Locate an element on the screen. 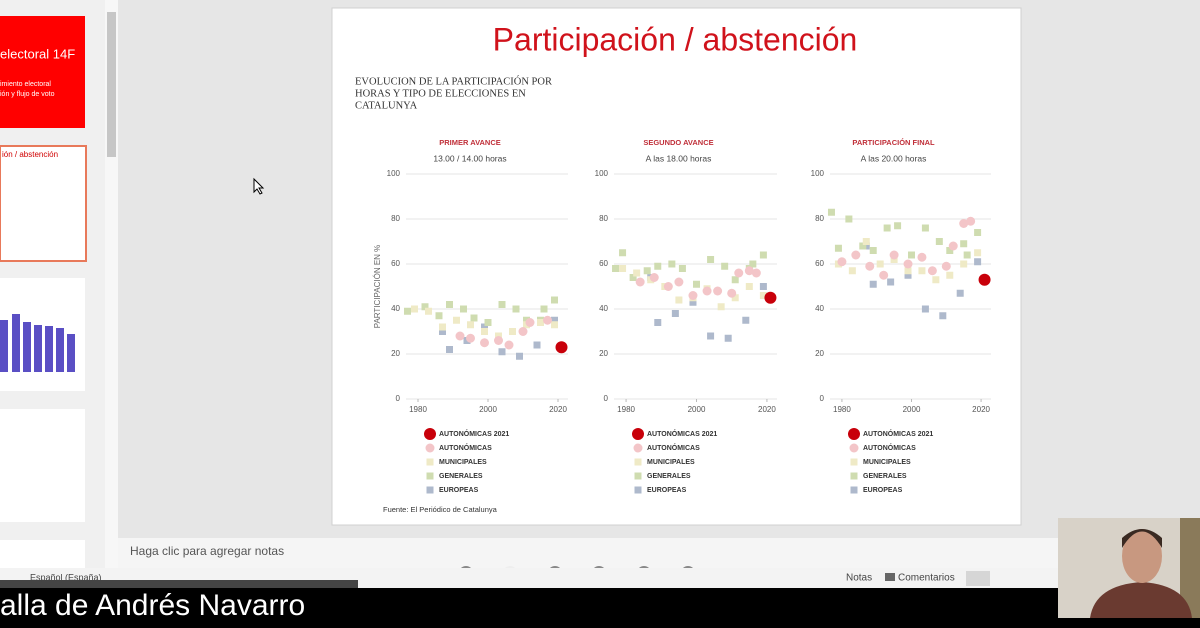  comments-icon is located at coordinates (890, 577).